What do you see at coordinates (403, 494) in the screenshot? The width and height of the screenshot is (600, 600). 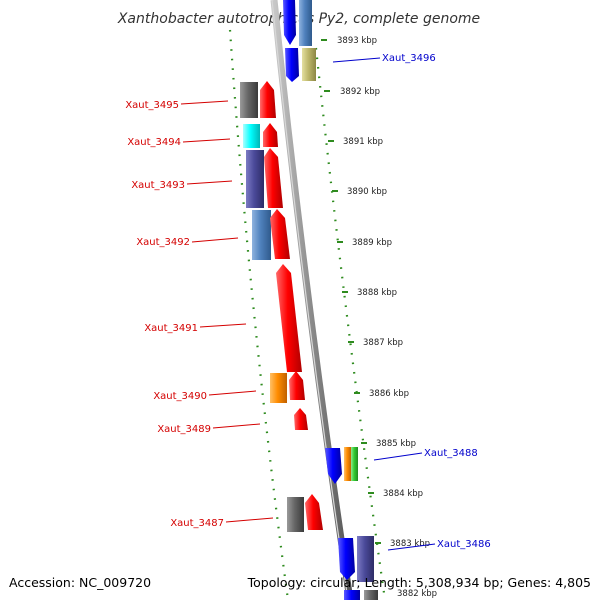 I see `scale-tick-label: 3884 kbp` at bounding box center [403, 494].